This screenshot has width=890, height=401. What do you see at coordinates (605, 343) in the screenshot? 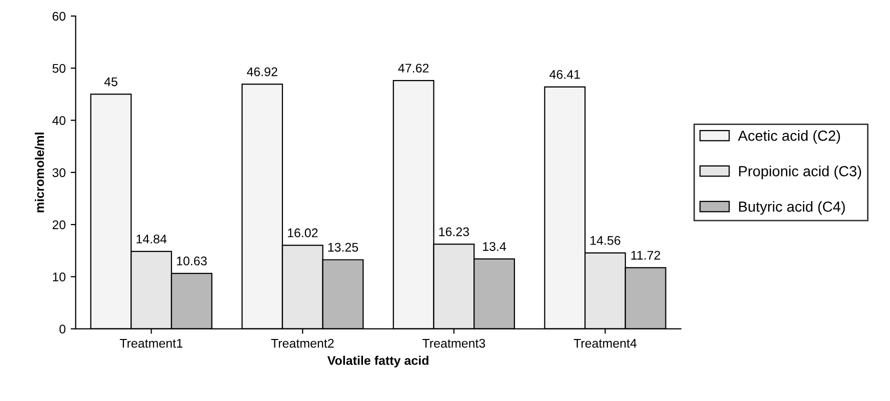
I see `x-tick-label: Treatment4` at bounding box center [605, 343].